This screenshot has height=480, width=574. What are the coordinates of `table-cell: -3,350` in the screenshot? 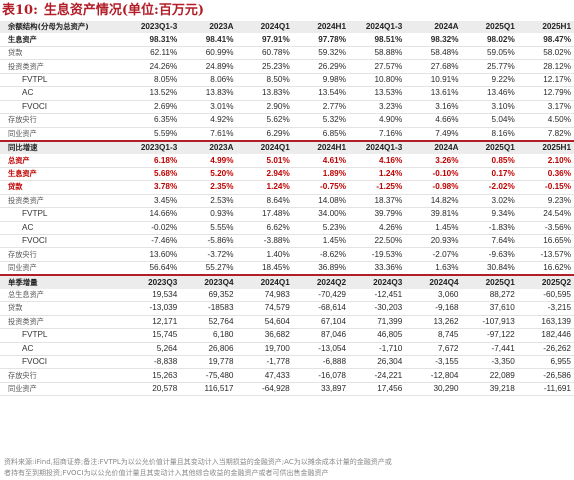 It's located at (489, 362).